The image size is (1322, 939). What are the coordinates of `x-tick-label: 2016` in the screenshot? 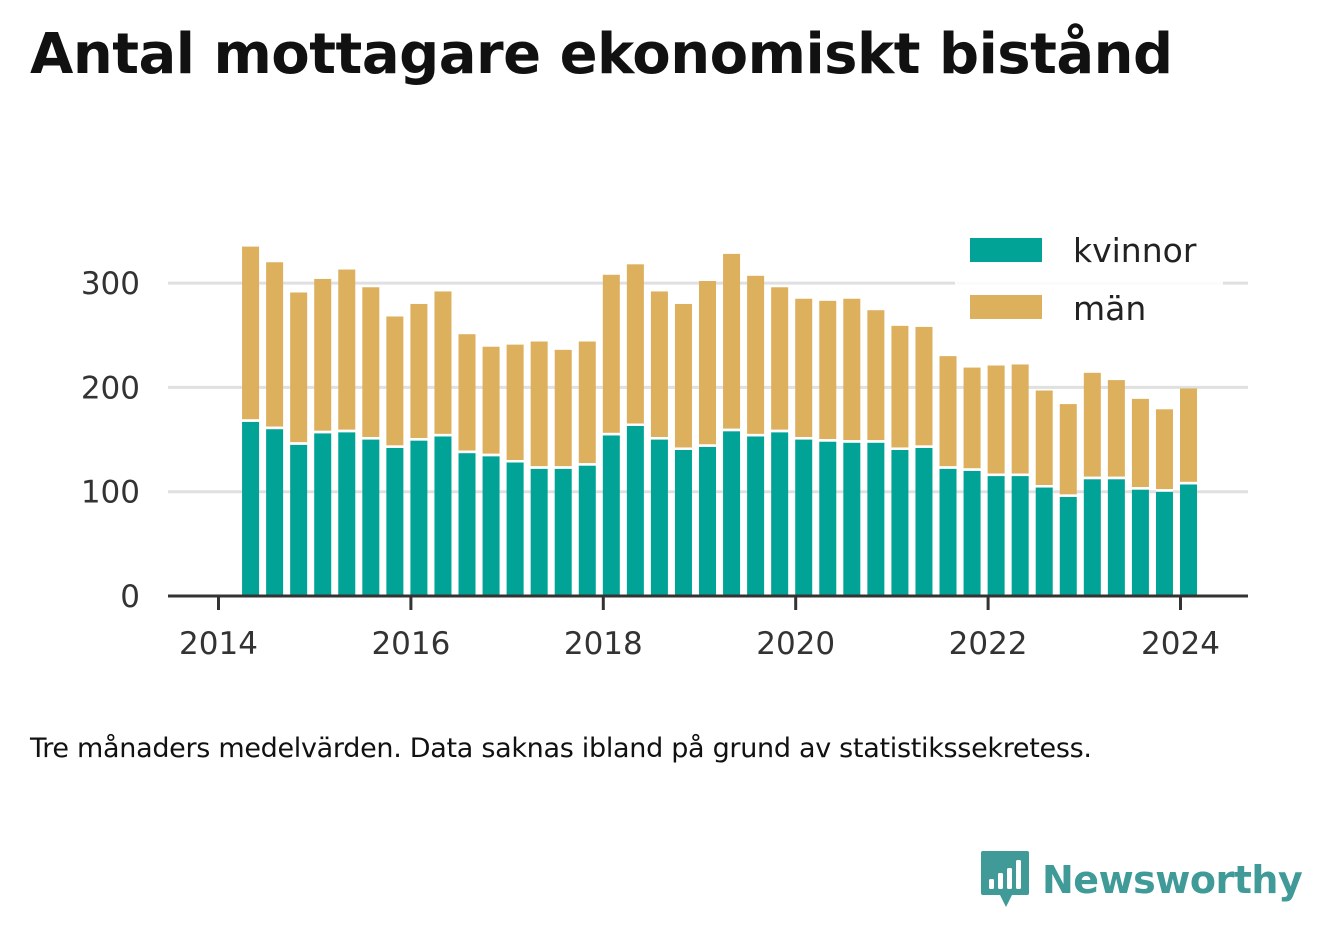 It's located at (410, 644).